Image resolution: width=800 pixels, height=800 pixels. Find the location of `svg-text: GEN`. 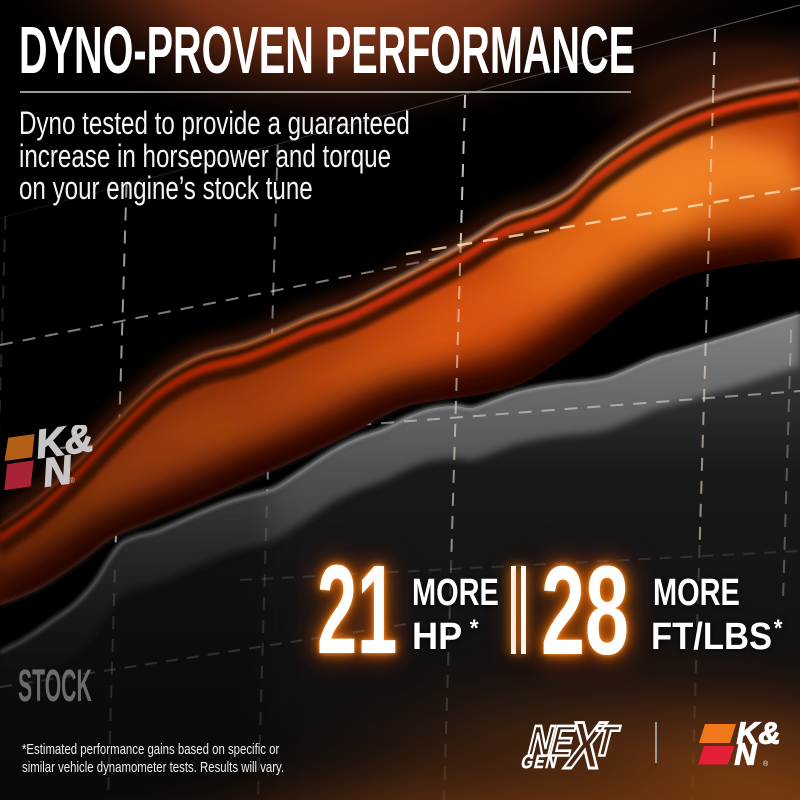

svg-text: GEN is located at coordinates (540, 762).